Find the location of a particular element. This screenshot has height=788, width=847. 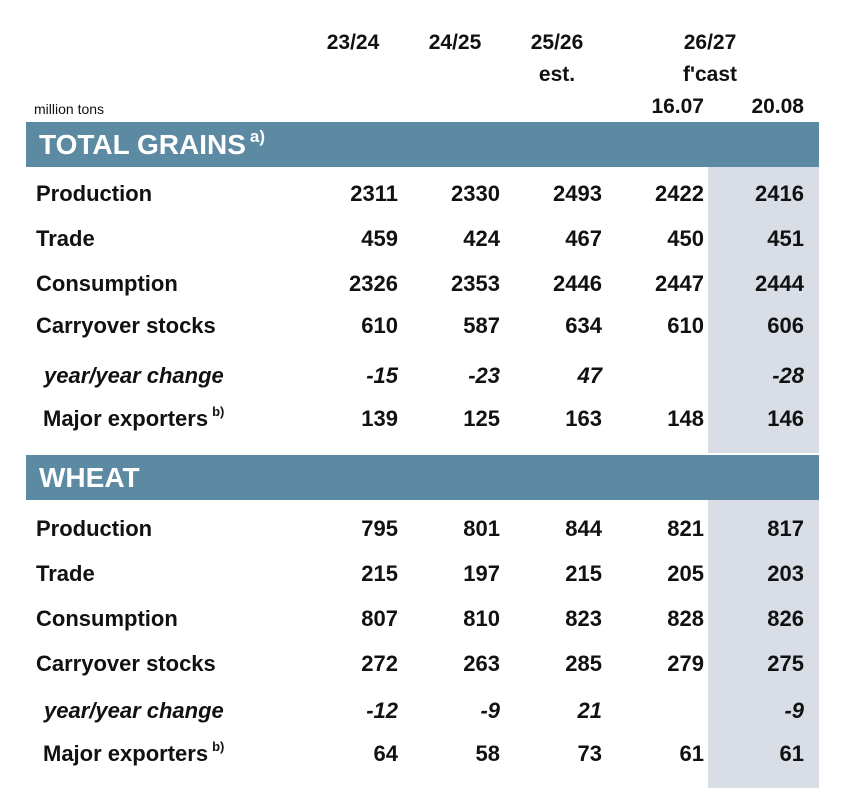

table-row: Consumption 2326 2353 2446 2447 2444 is located at coordinates (423, 287).